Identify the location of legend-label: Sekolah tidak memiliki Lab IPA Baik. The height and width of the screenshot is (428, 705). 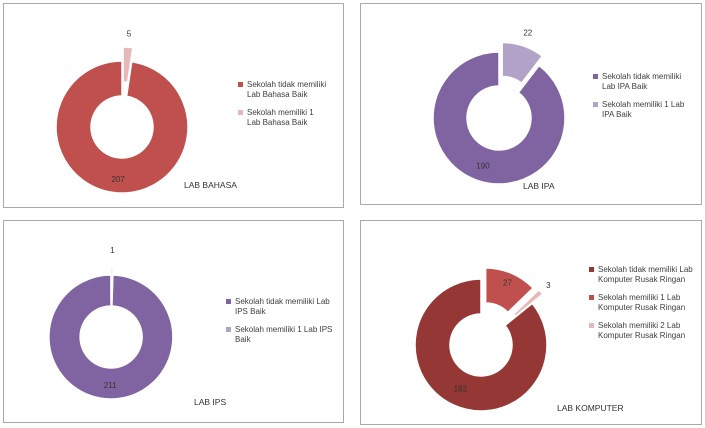
(642, 81).